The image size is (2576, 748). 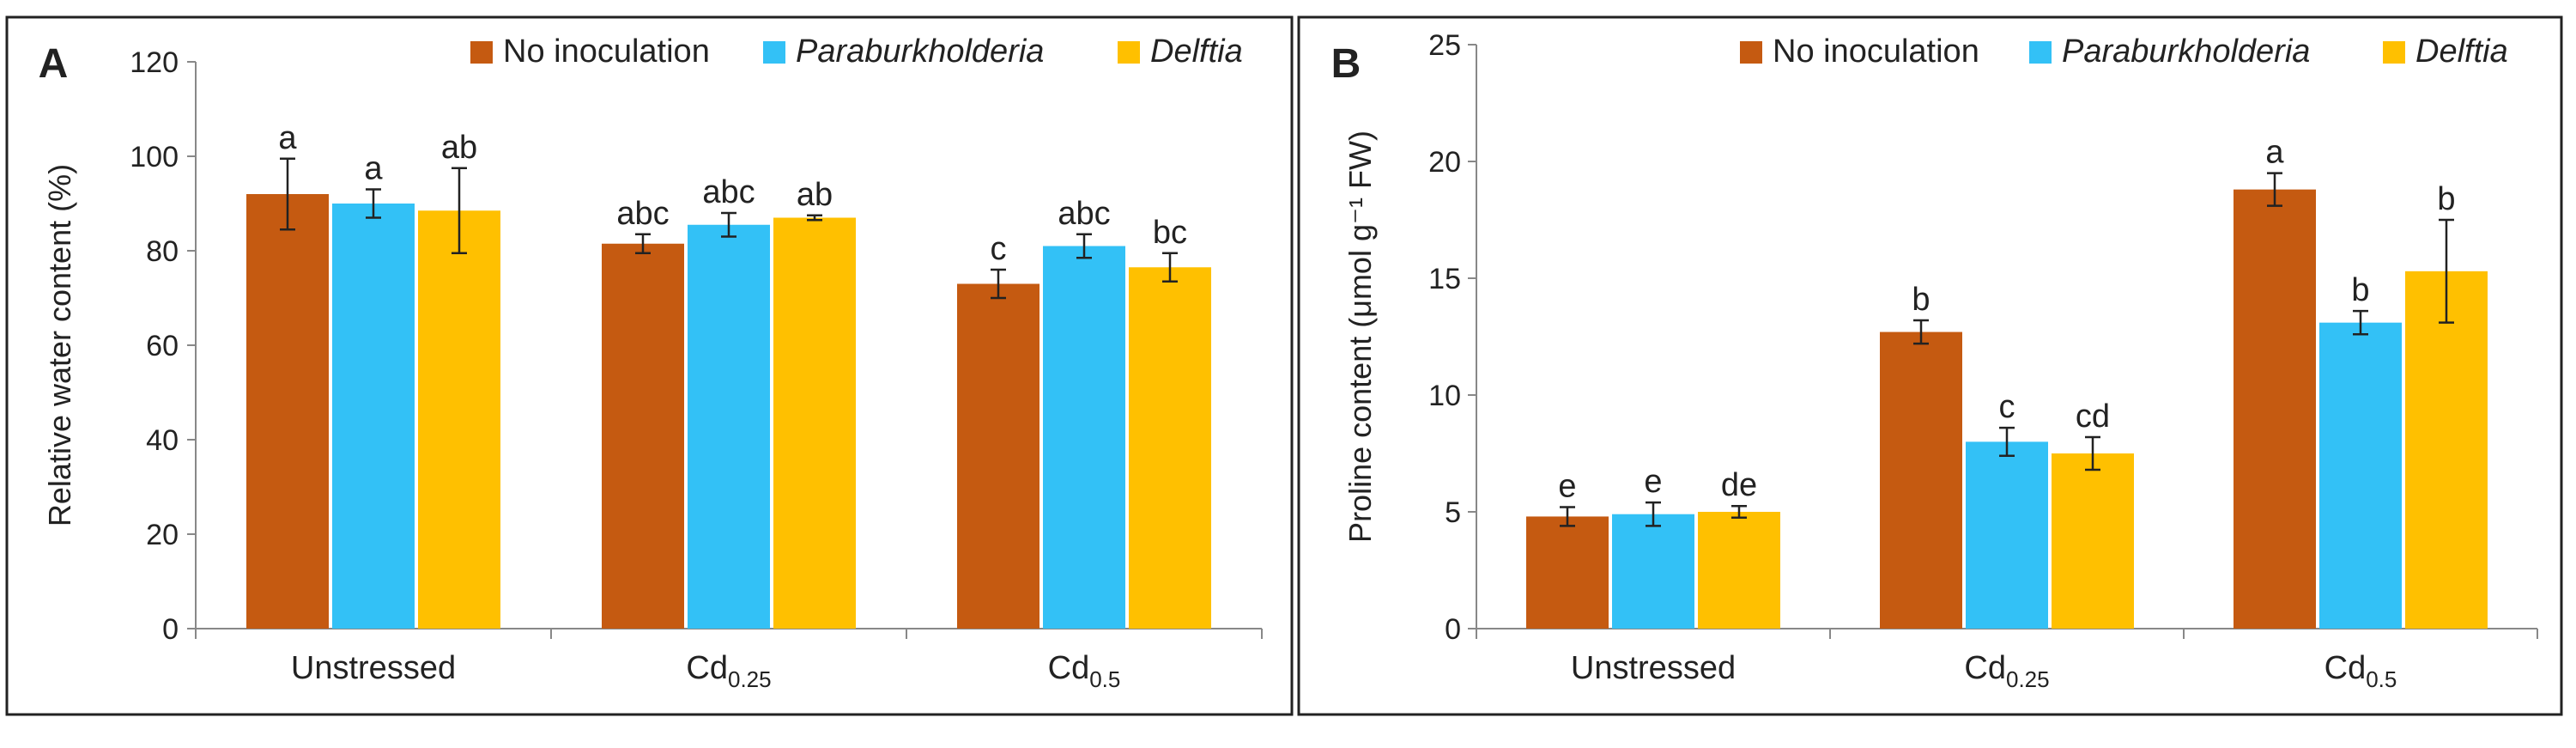 I want to click on significance-letter: de, so click(x=1739, y=485).